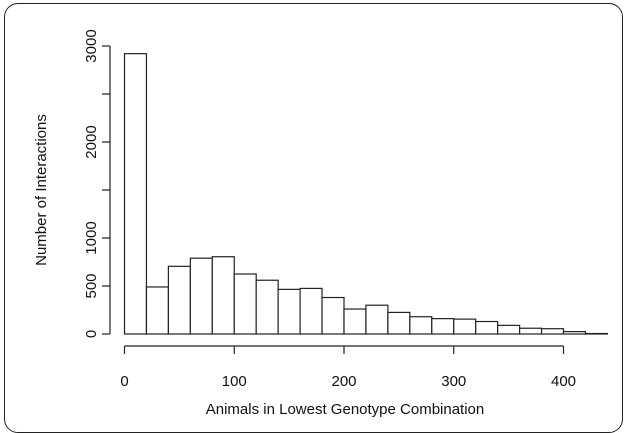 This screenshot has width=629, height=433. What do you see at coordinates (96, 183) in the screenshot?
I see `y-axis: 0 500 1000 2000 3000` at bounding box center [96, 183].